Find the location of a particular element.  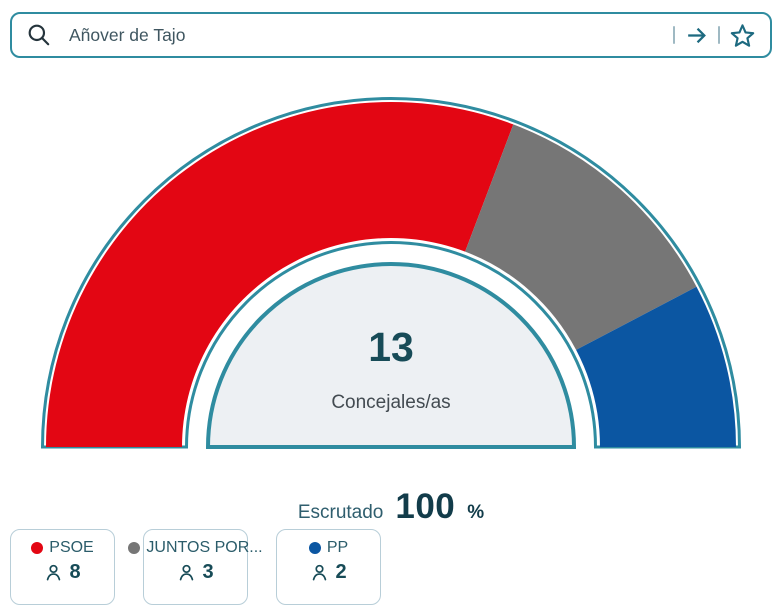

party-seats: 2 is located at coordinates (341, 572).